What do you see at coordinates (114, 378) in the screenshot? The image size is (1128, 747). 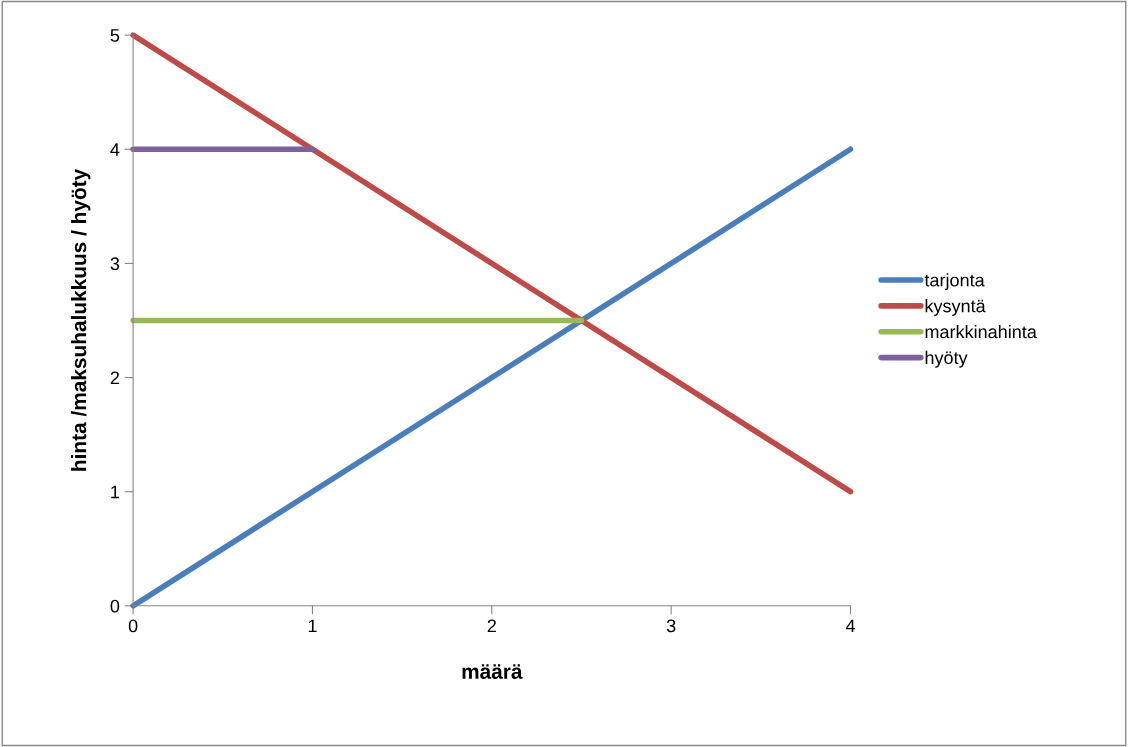 I see `y-tick-label: 2` at bounding box center [114, 378].